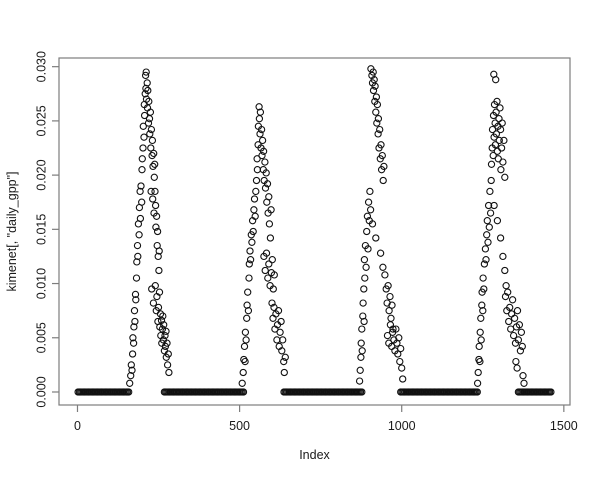  I want to click on y-tick-label: 0.025, so click(42, 120).